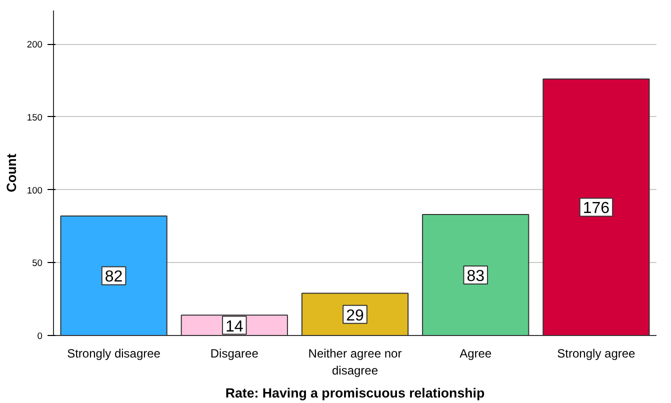 This screenshot has width=671, height=403. Describe the element at coordinates (355, 362) in the screenshot. I see `x-tick-label: Neither agree nor disagree` at that location.